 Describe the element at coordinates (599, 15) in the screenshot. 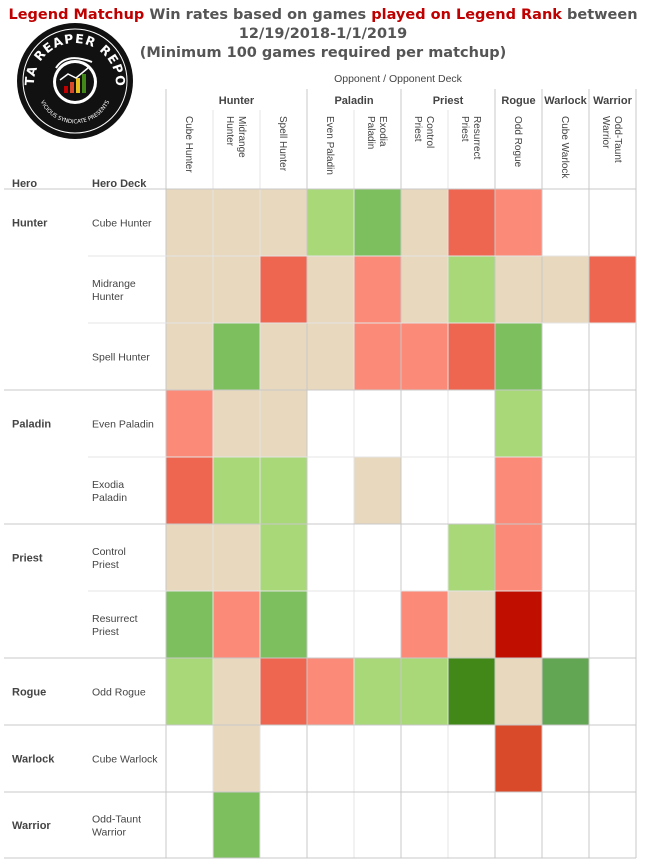

I see `title-text-2: between` at that location.